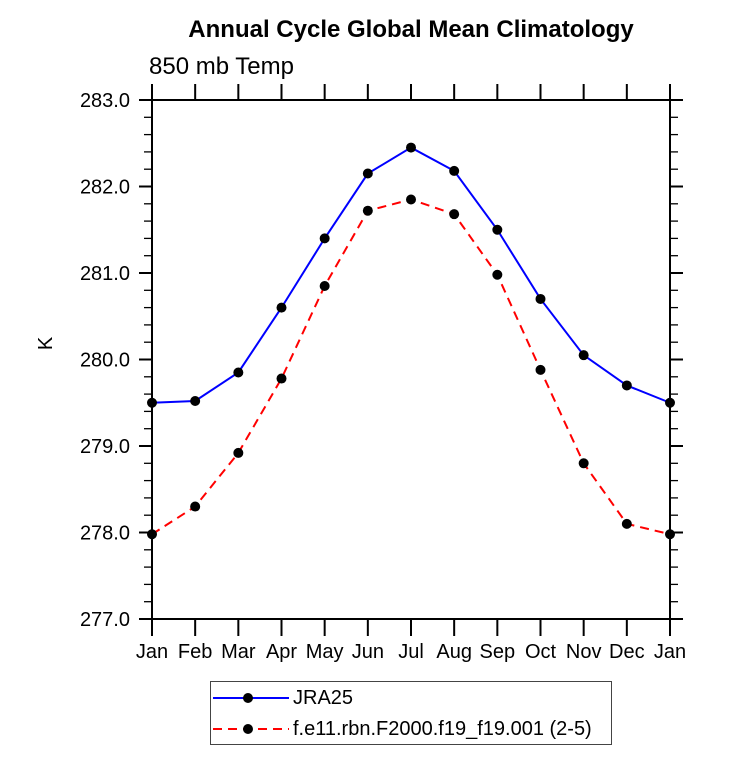  I want to click on x-tick-label: Feb, so click(195, 652).